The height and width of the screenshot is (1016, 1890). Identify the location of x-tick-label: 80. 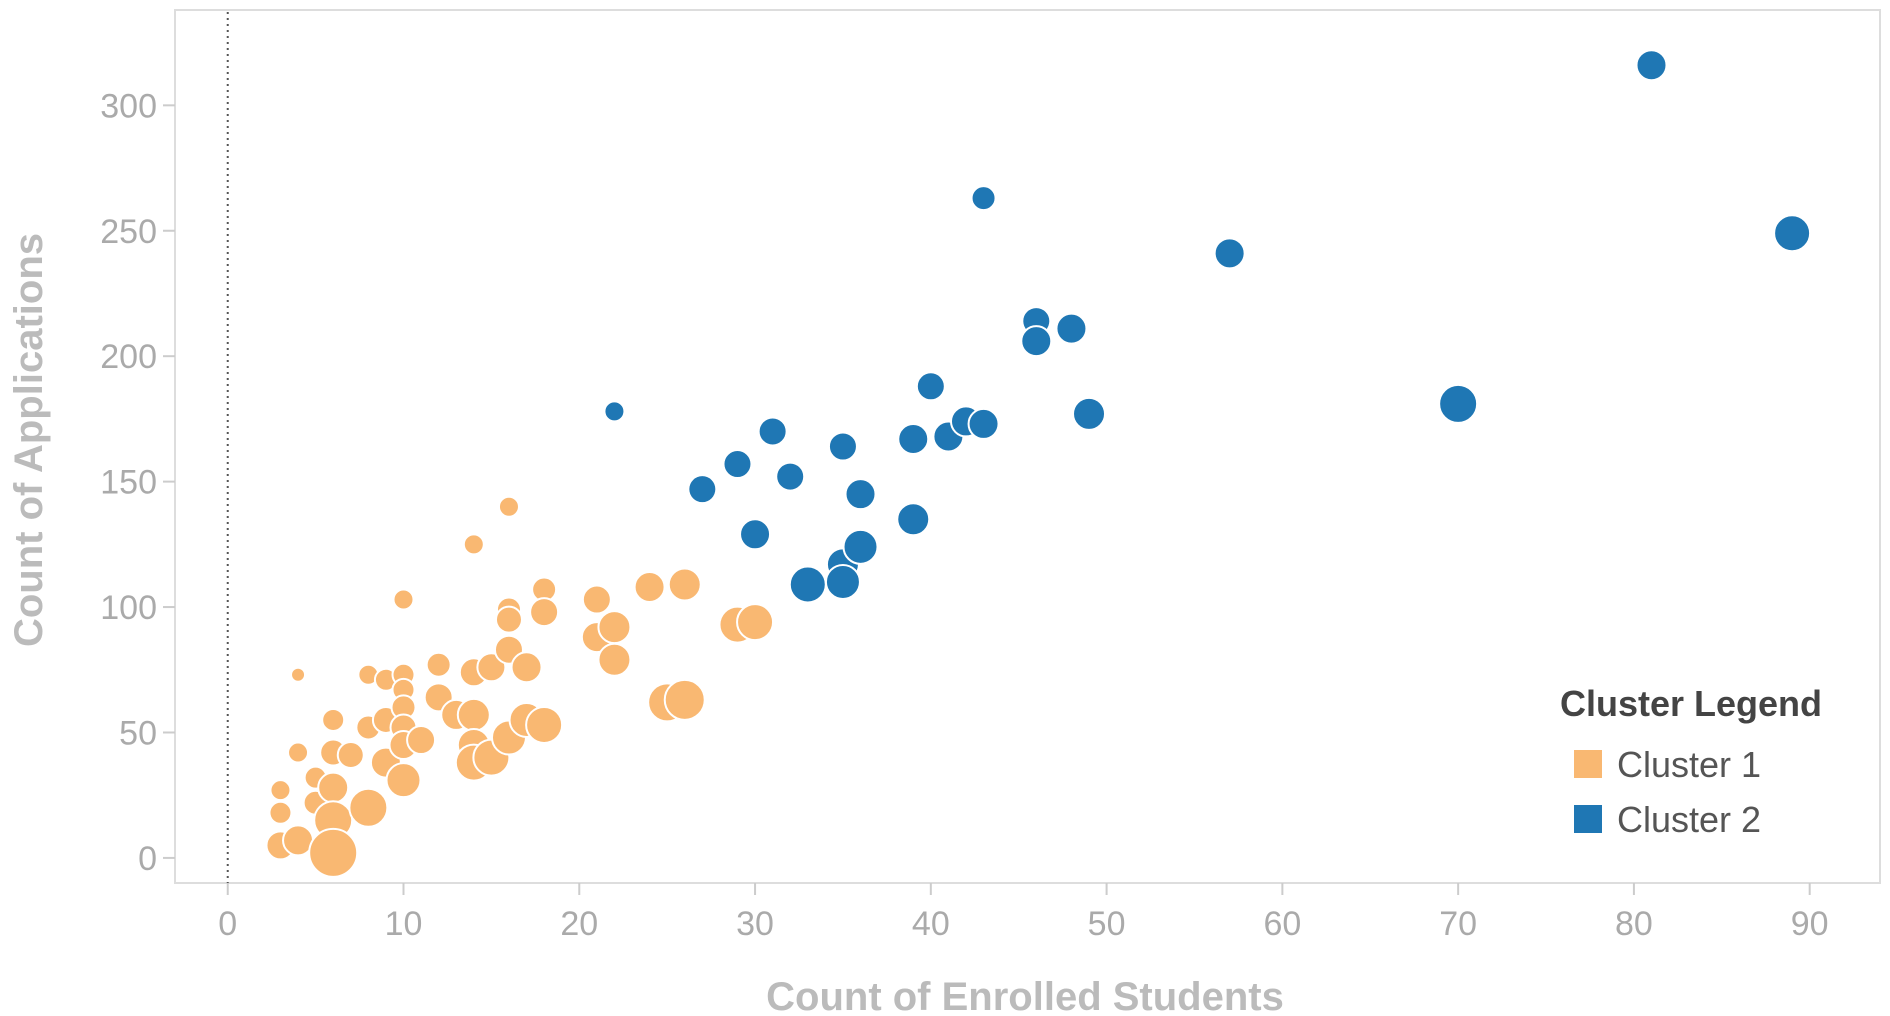
(1634, 924).